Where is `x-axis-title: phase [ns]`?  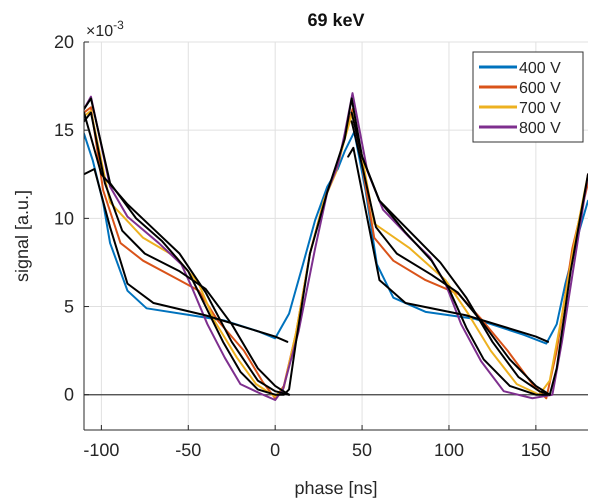 x-axis-title: phase [ns] is located at coordinates (336, 488).